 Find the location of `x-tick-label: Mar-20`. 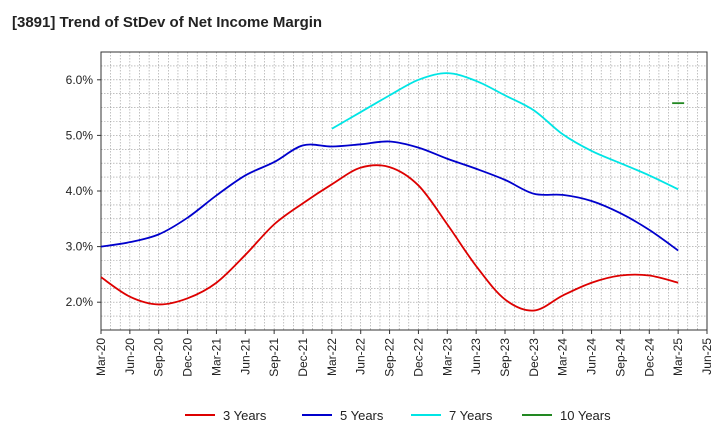

x-tick-label: Mar-20 is located at coordinates (101, 357).